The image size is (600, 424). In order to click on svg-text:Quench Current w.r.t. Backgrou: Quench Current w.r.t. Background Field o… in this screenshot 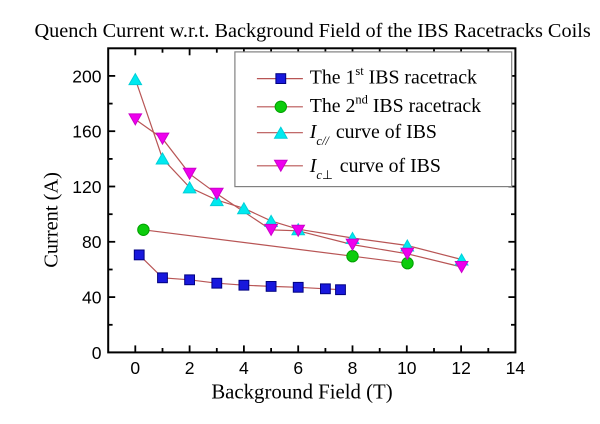, I will do `click(312, 31)`.